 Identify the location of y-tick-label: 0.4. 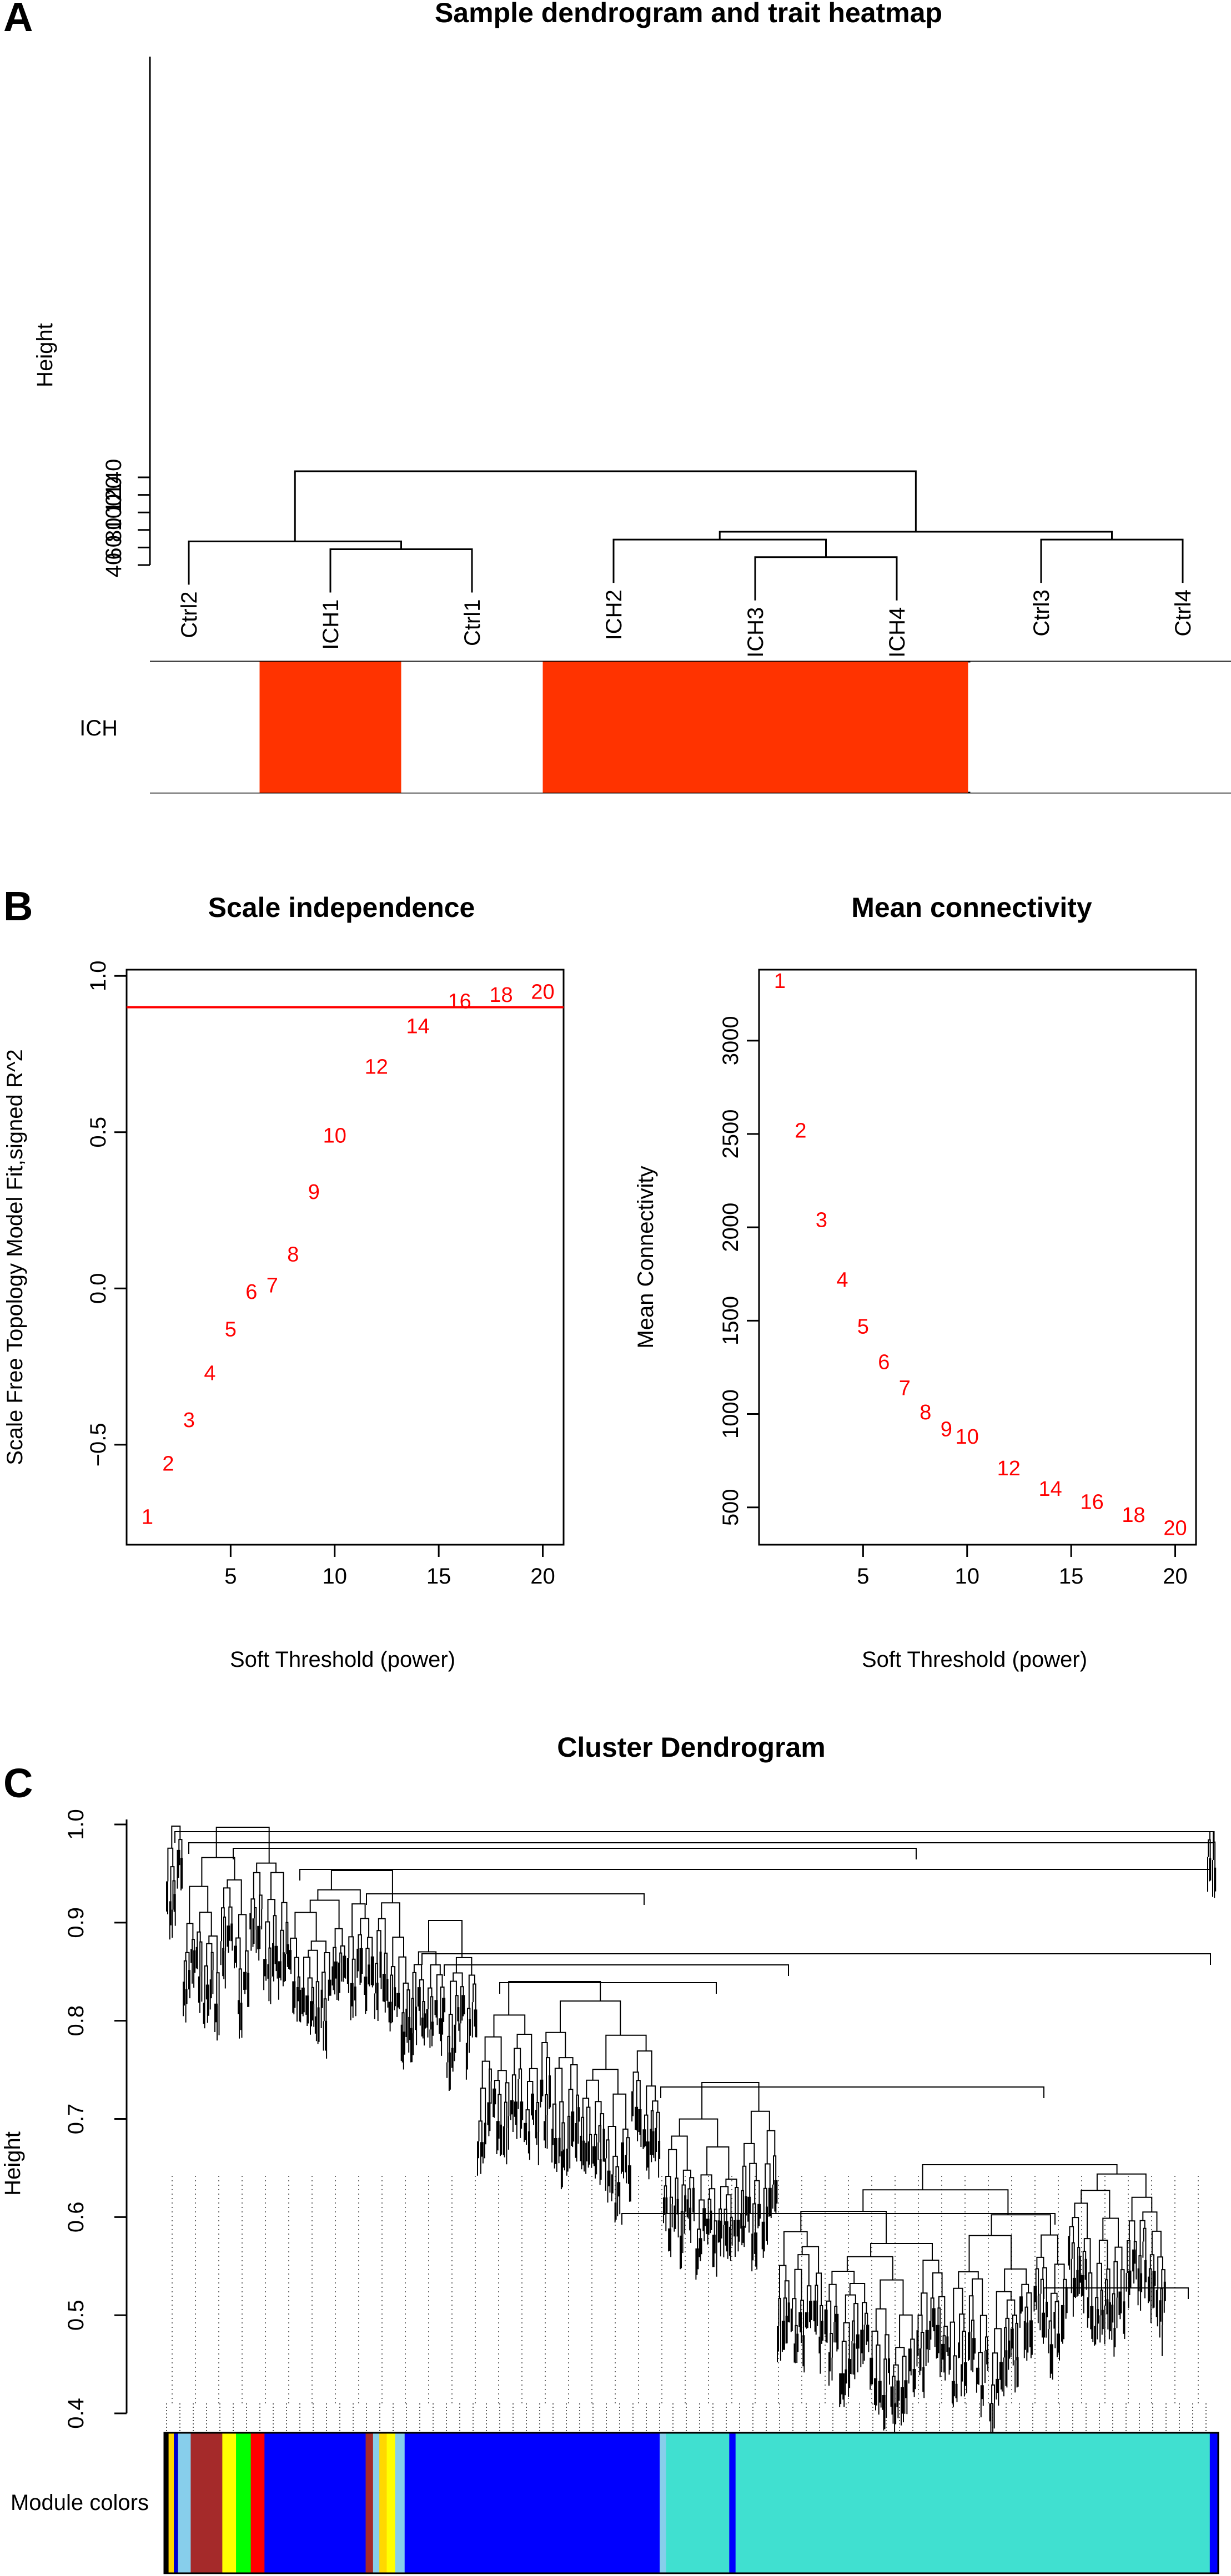
(76, 2413).